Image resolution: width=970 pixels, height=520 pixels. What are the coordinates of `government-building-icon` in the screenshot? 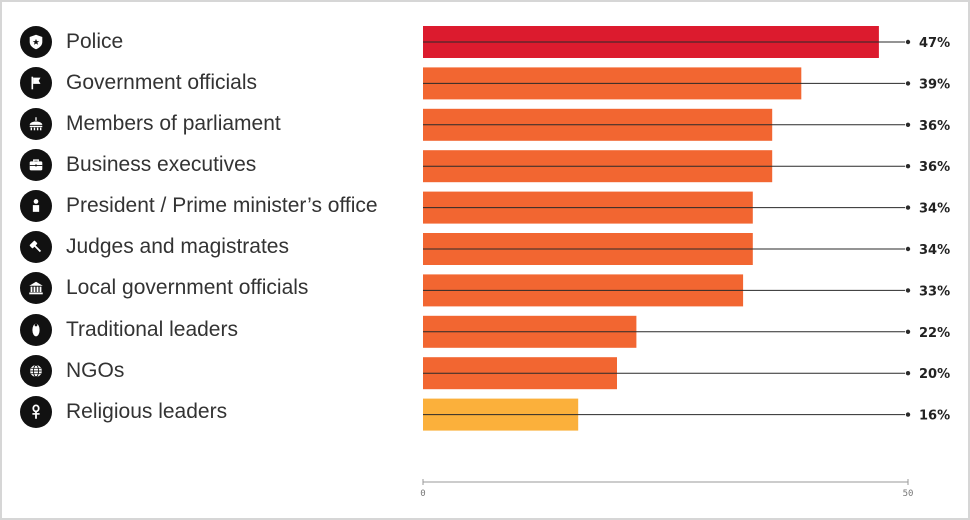 It's located at (36, 288).